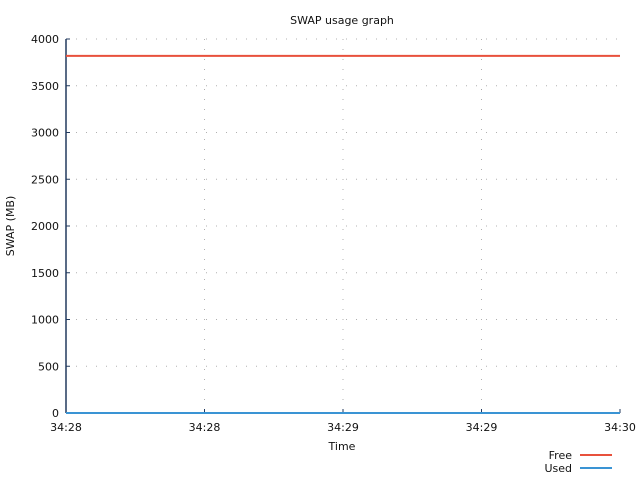 This screenshot has width=640, height=480. Describe the element at coordinates (45, 273) in the screenshot. I see `y-tick-label: 1500` at that location.